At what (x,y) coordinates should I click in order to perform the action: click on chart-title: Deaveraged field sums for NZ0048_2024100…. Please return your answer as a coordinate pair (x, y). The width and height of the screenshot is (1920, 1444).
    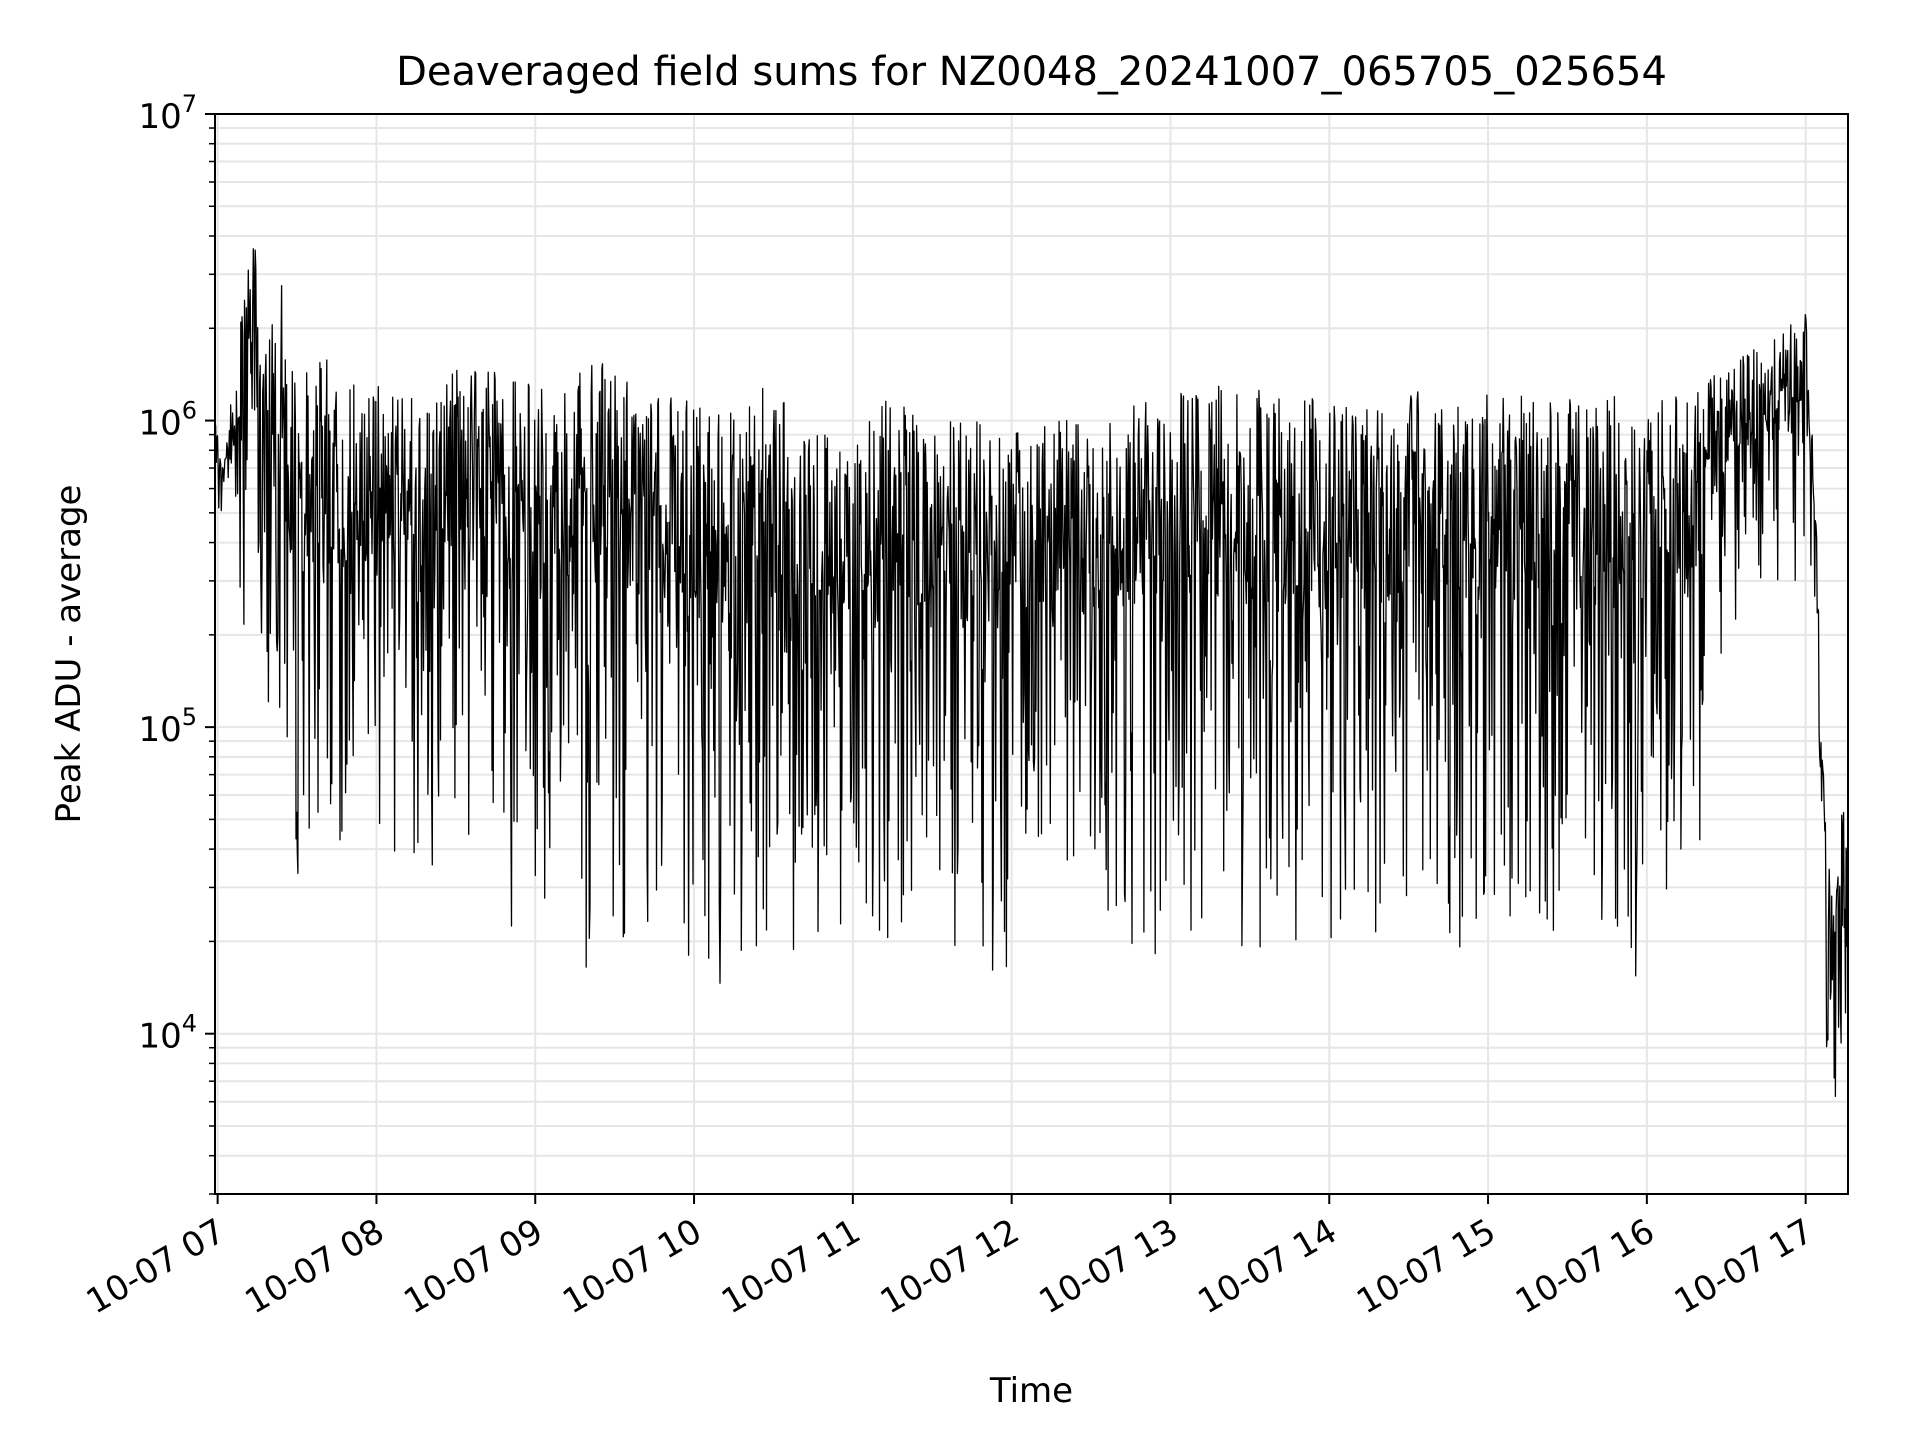
    Looking at the image, I should click on (1031, 72).